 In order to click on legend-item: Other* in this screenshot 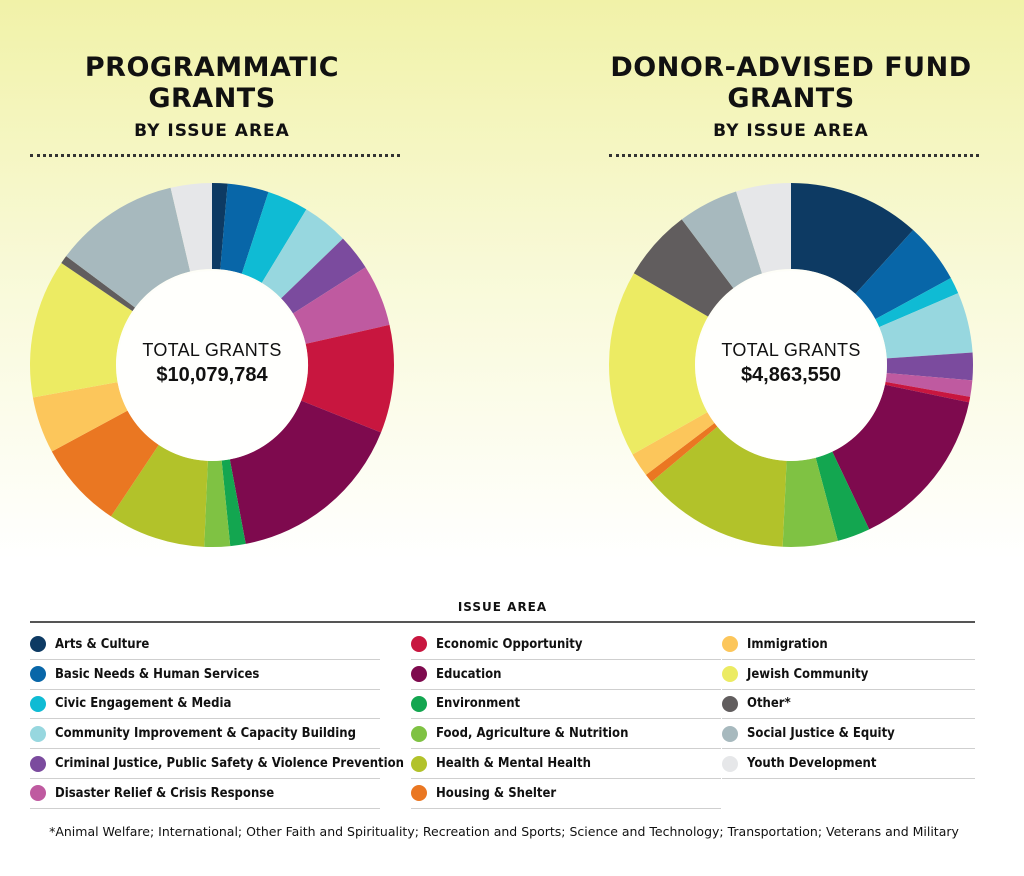, I will do `click(848, 705)`.